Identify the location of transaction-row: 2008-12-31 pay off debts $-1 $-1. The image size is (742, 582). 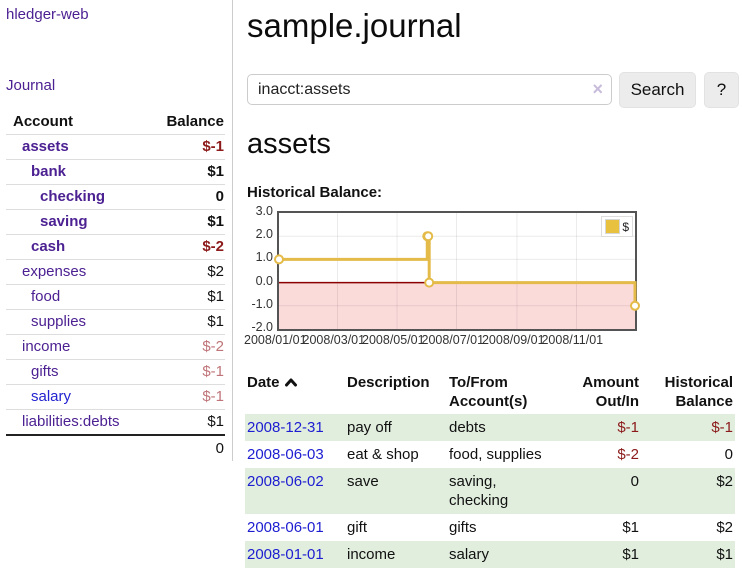
(490, 427).